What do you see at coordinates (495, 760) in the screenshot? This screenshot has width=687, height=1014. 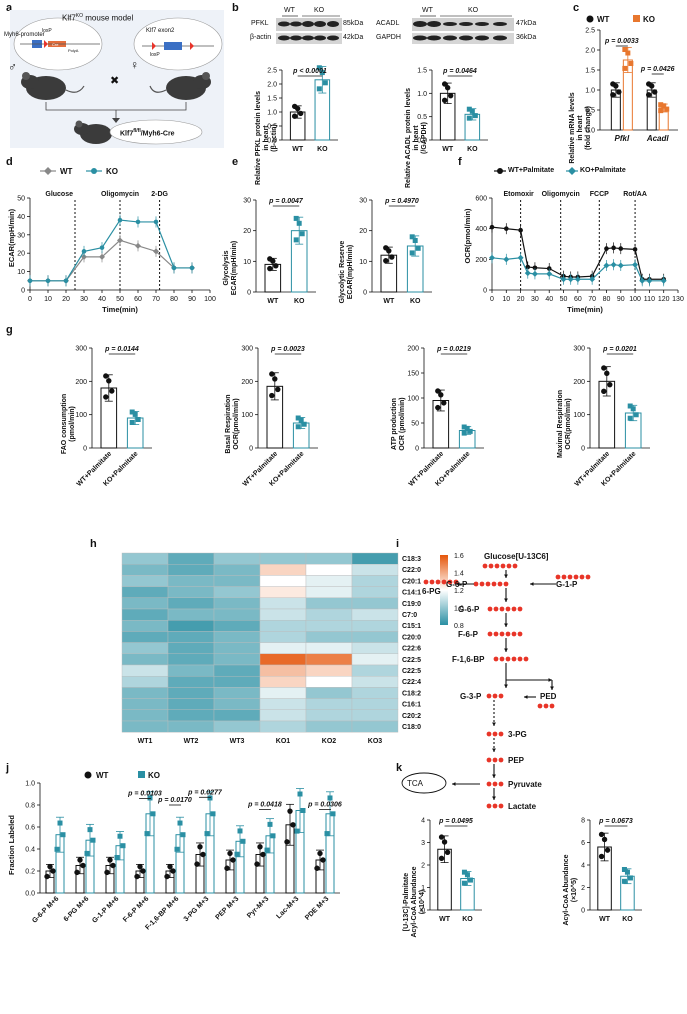 I see `pep-carbon-dots` at bounding box center [495, 760].